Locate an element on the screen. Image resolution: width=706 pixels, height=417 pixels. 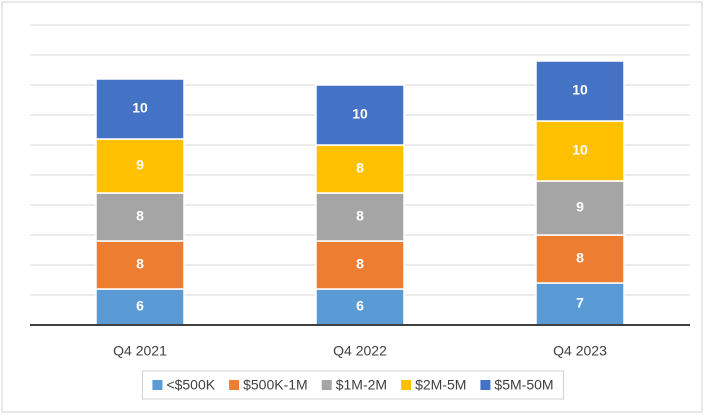
data-label: 7 is located at coordinates (580, 303).